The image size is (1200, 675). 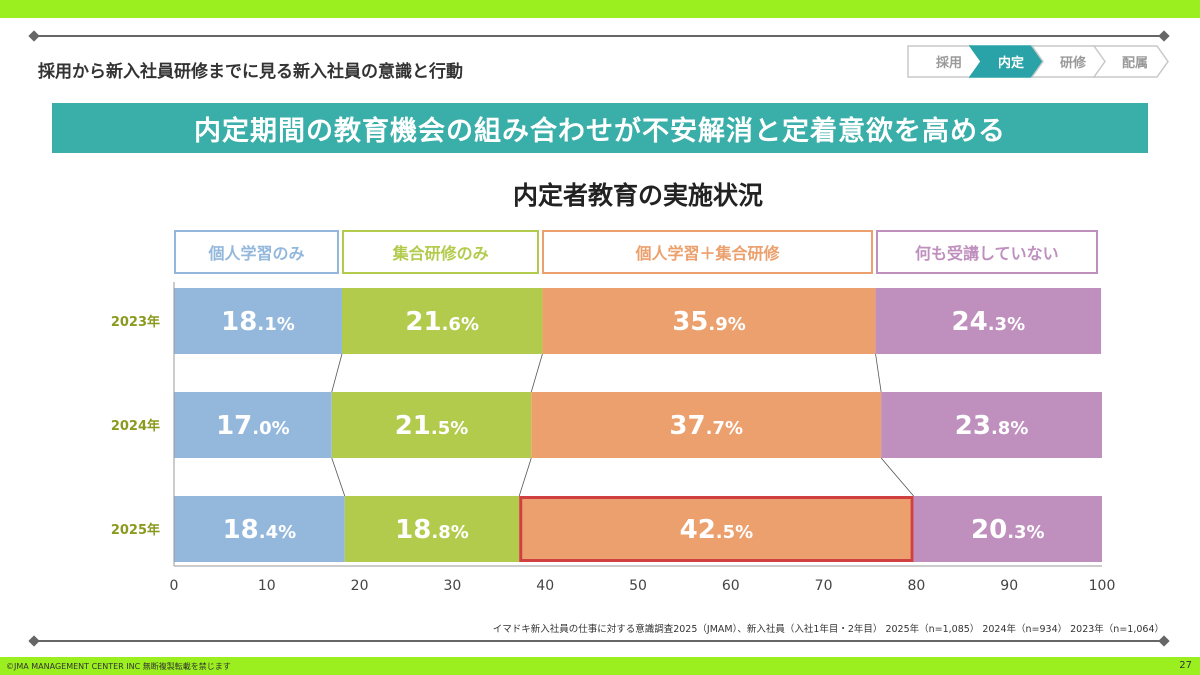 What do you see at coordinates (1010, 63) in the screenshot?
I see `step-label: 内定` at bounding box center [1010, 63].